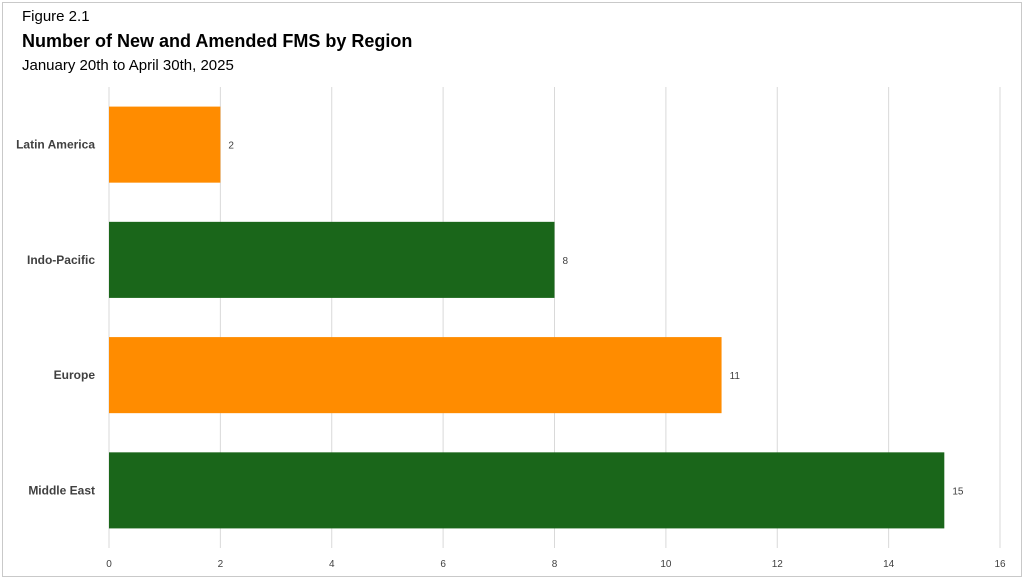  What do you see at coordinates (566, 261) in the screenshot?
I see `data-label: 8` at bounding box center [566, 261].